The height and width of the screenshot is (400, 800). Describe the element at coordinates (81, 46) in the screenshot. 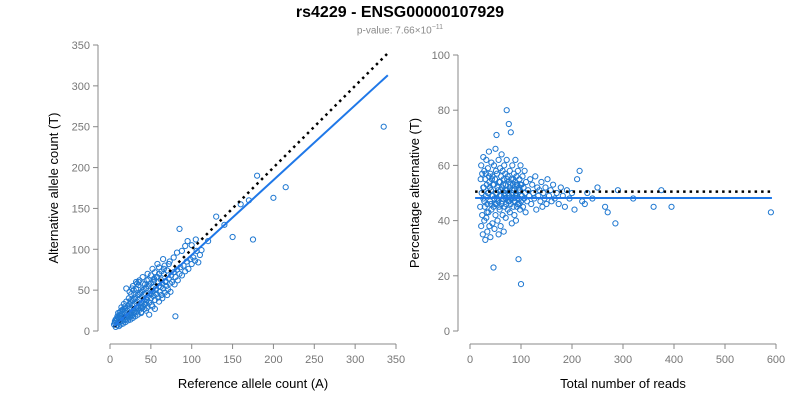

I see `left-y-tick-label: 350` at that location.